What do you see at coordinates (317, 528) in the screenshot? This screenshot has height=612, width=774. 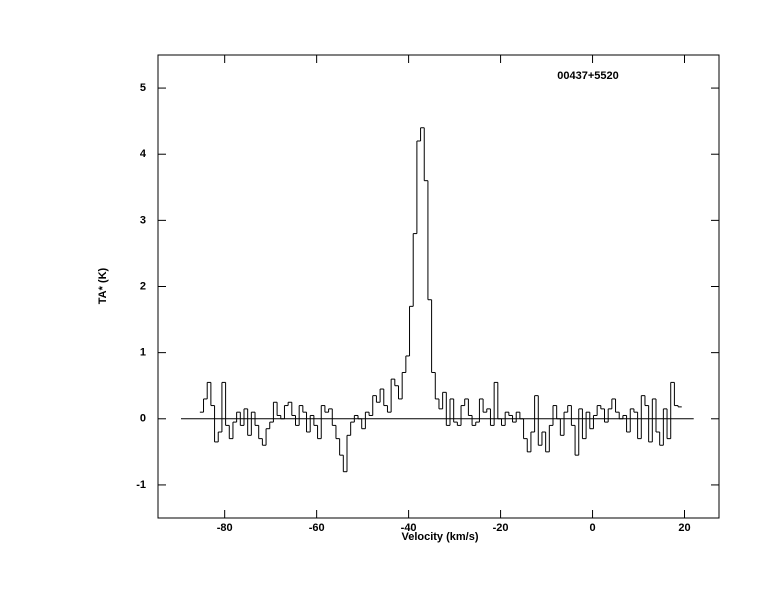 I see `x-tick-label: -60` at bounding box center [317, 528].